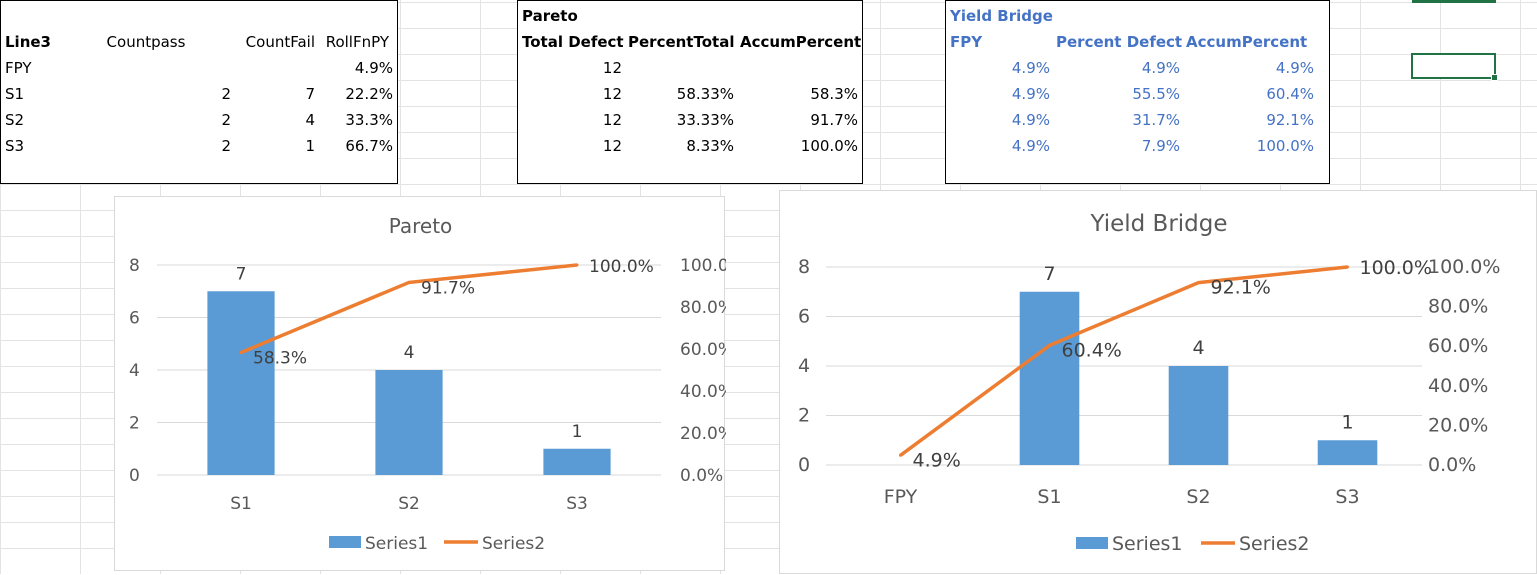 Image resolution: width=1537 pixels, height=575 pixels. I want to click on t2-cell: 58.33%, so click(705, 94).